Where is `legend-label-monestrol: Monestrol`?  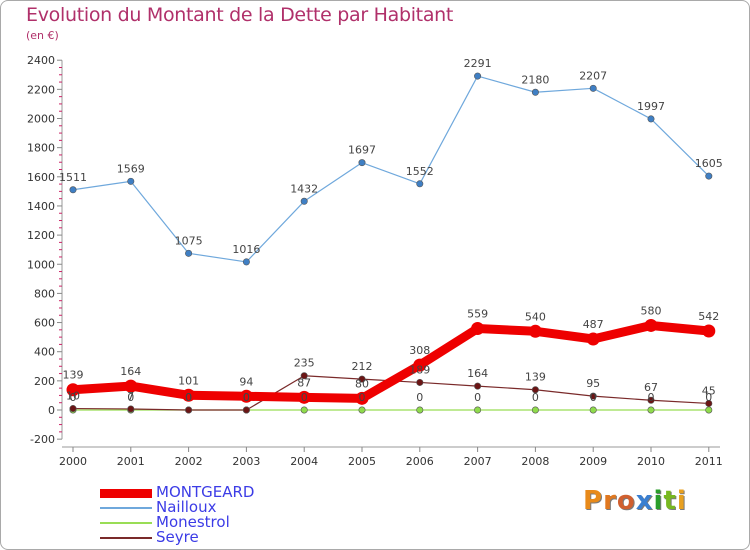 legend-label-monestrol: Monestrol is located at coordinates (193, 522).